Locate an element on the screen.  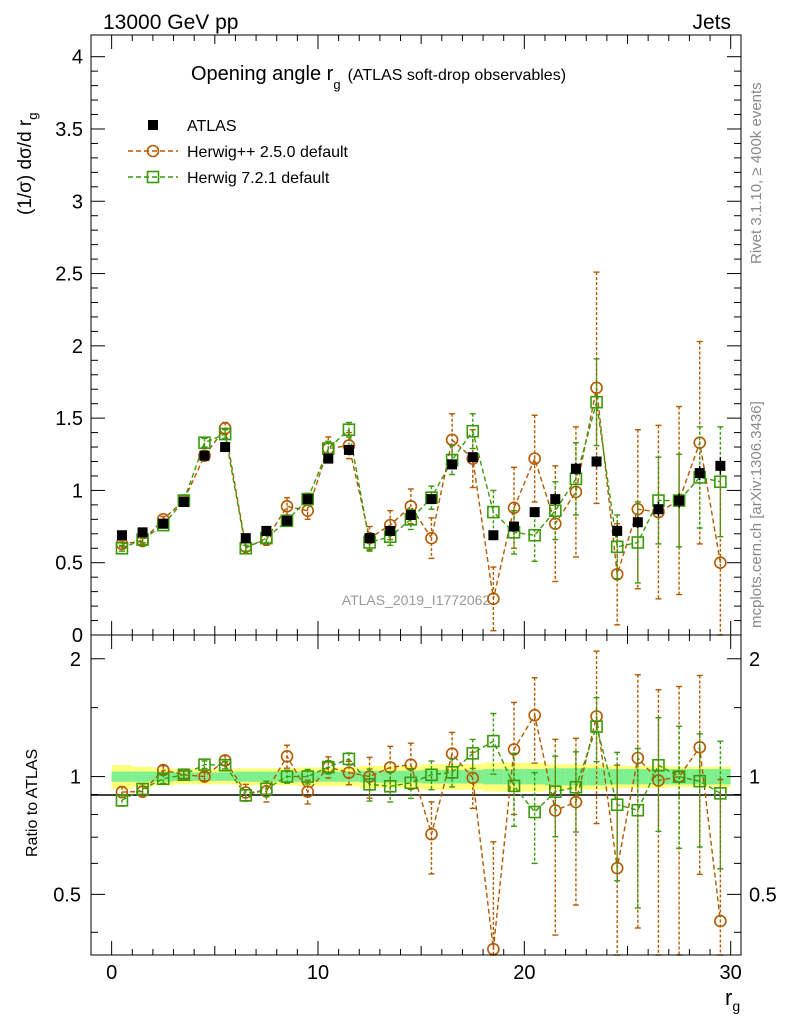
chart-title-main: Opening angle r is located at coordinates (262, 74).